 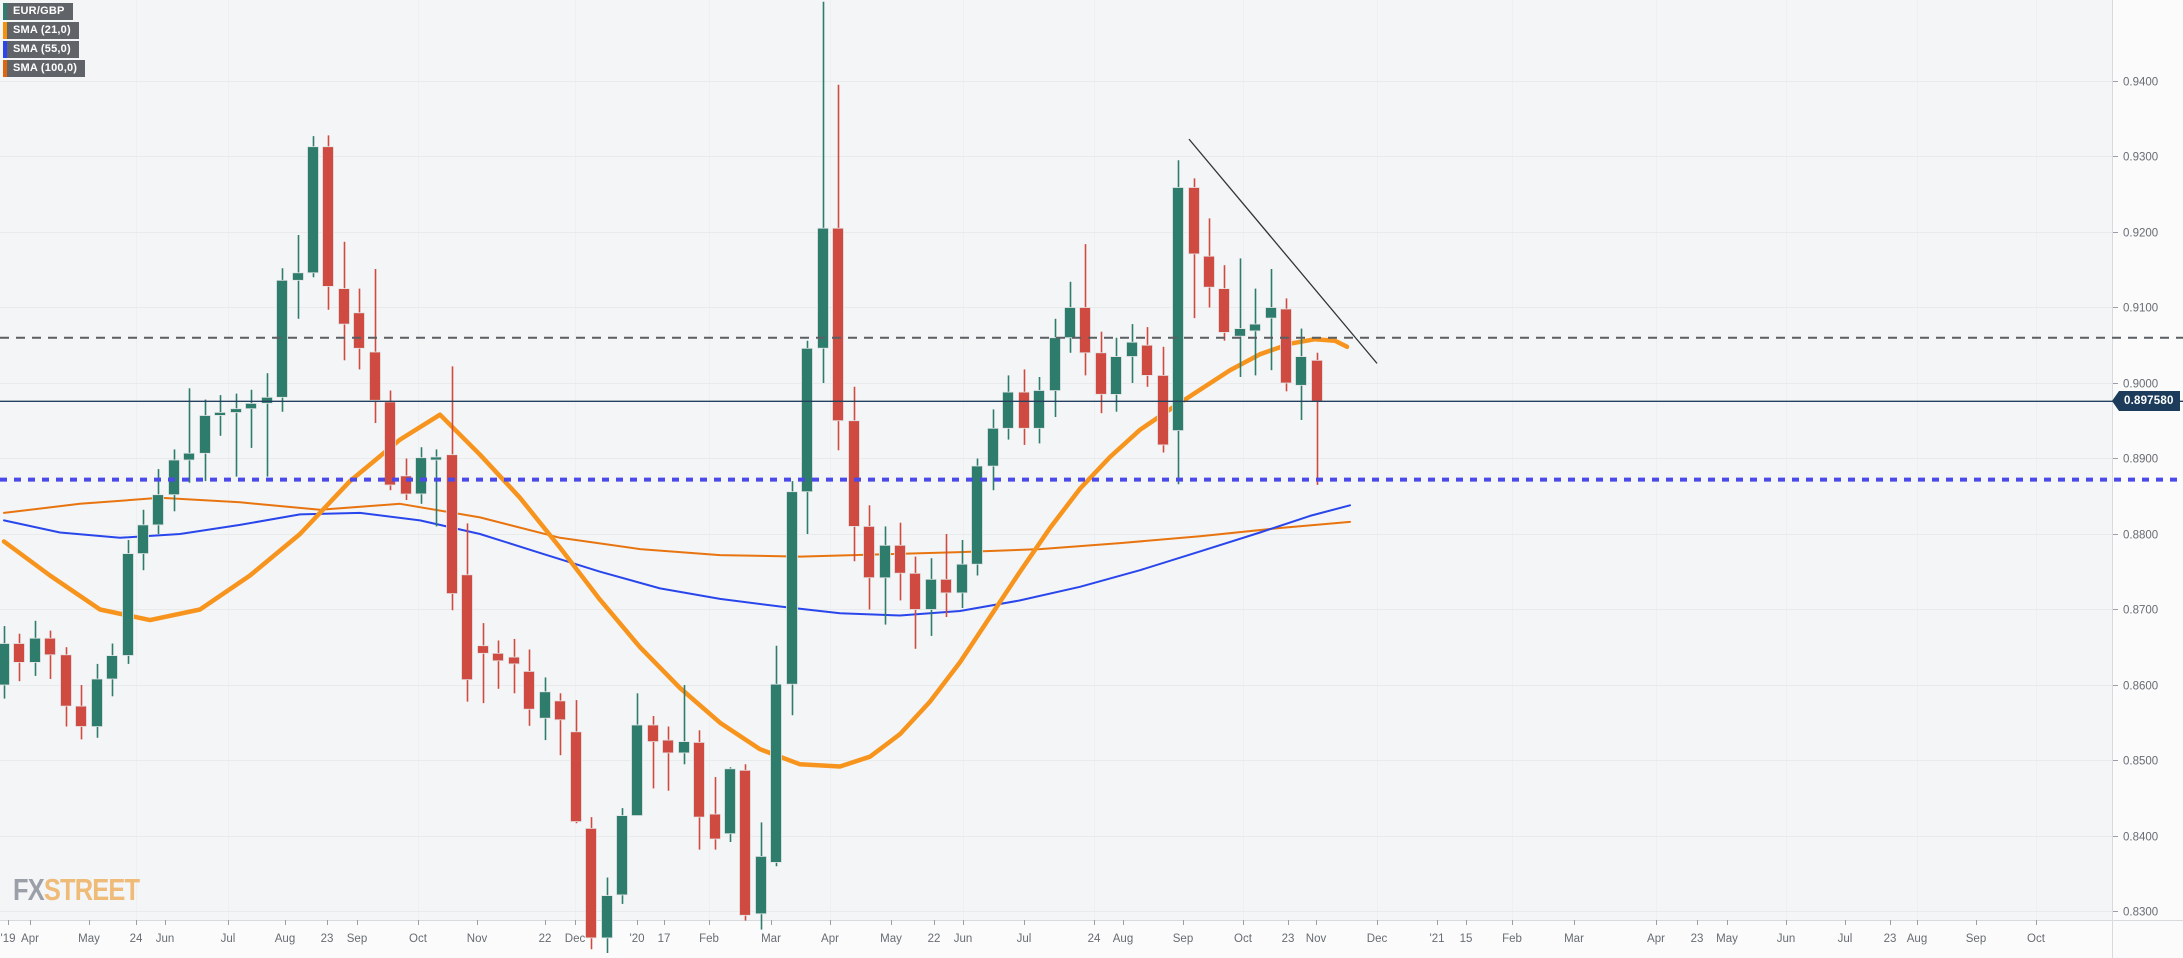 What do you see at coordinates (38, 11) in the screenshot?
I see `legend-pair-pill: EUR/GBP` at bounding box center [38, 11].